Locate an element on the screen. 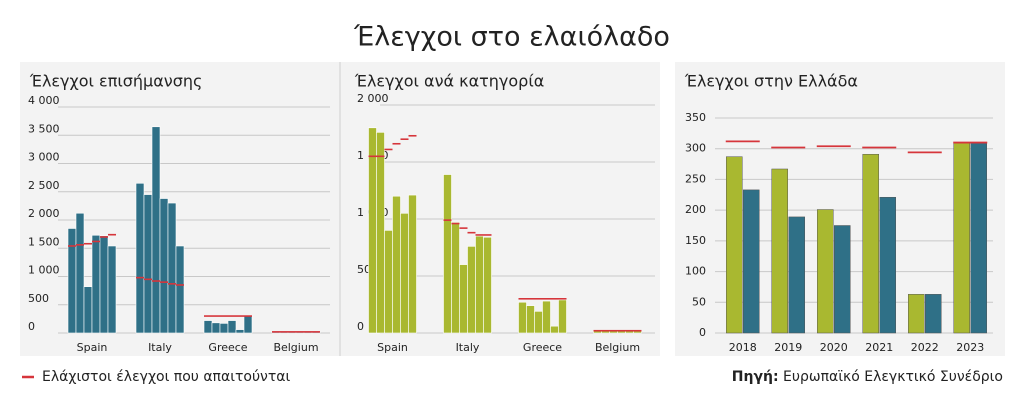 The image size is (1024, 412). x-tick-label: 2023 is located at coordinates (970, 347).